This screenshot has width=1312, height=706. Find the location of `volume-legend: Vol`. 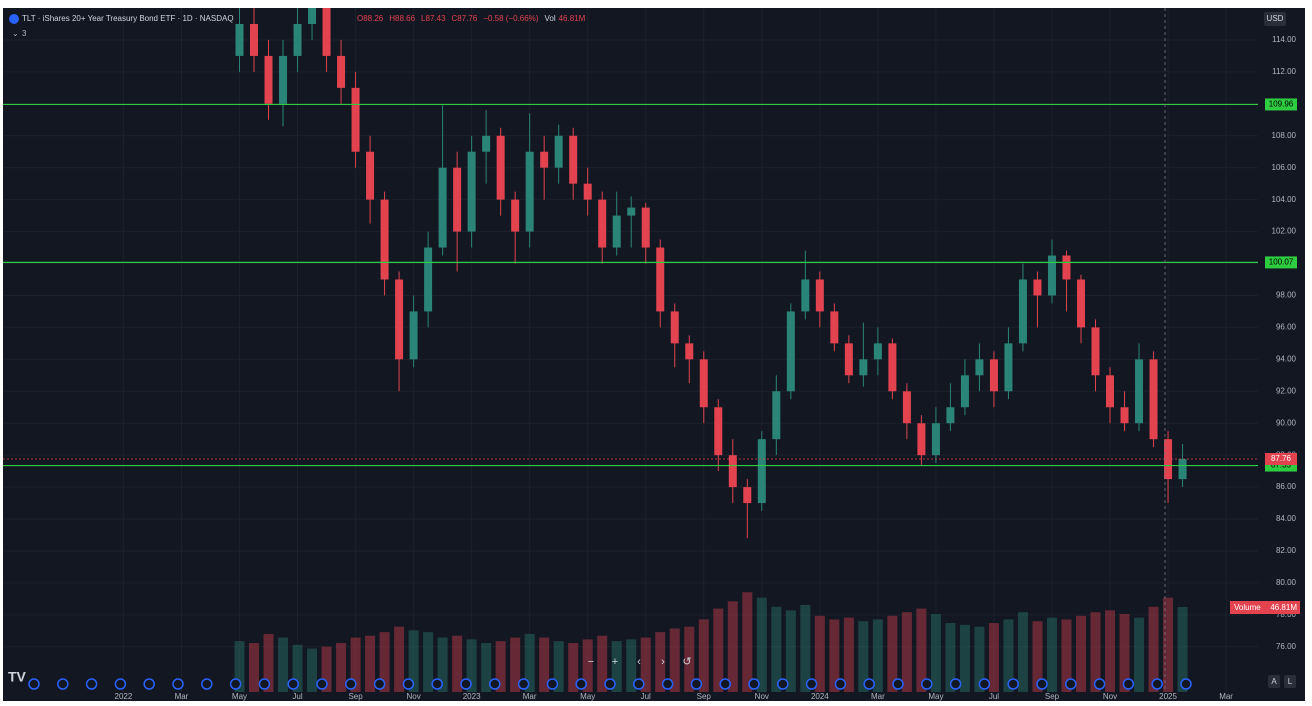

volume-legend: Vol is located at coordinates (549, 18).